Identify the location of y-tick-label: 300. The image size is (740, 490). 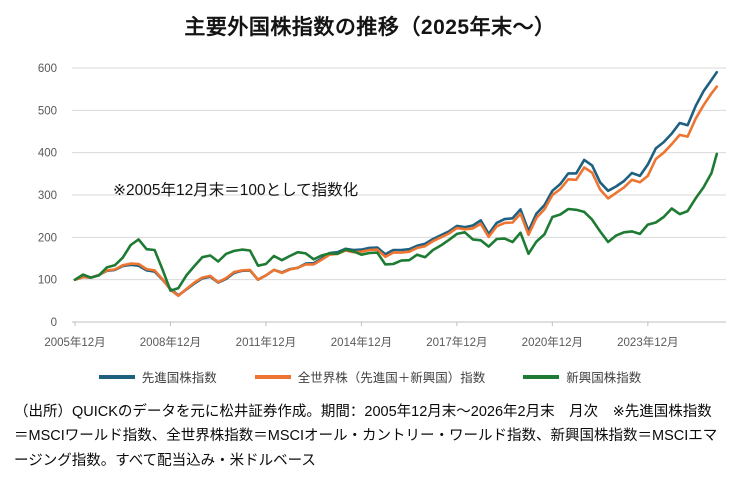
(47, 196).